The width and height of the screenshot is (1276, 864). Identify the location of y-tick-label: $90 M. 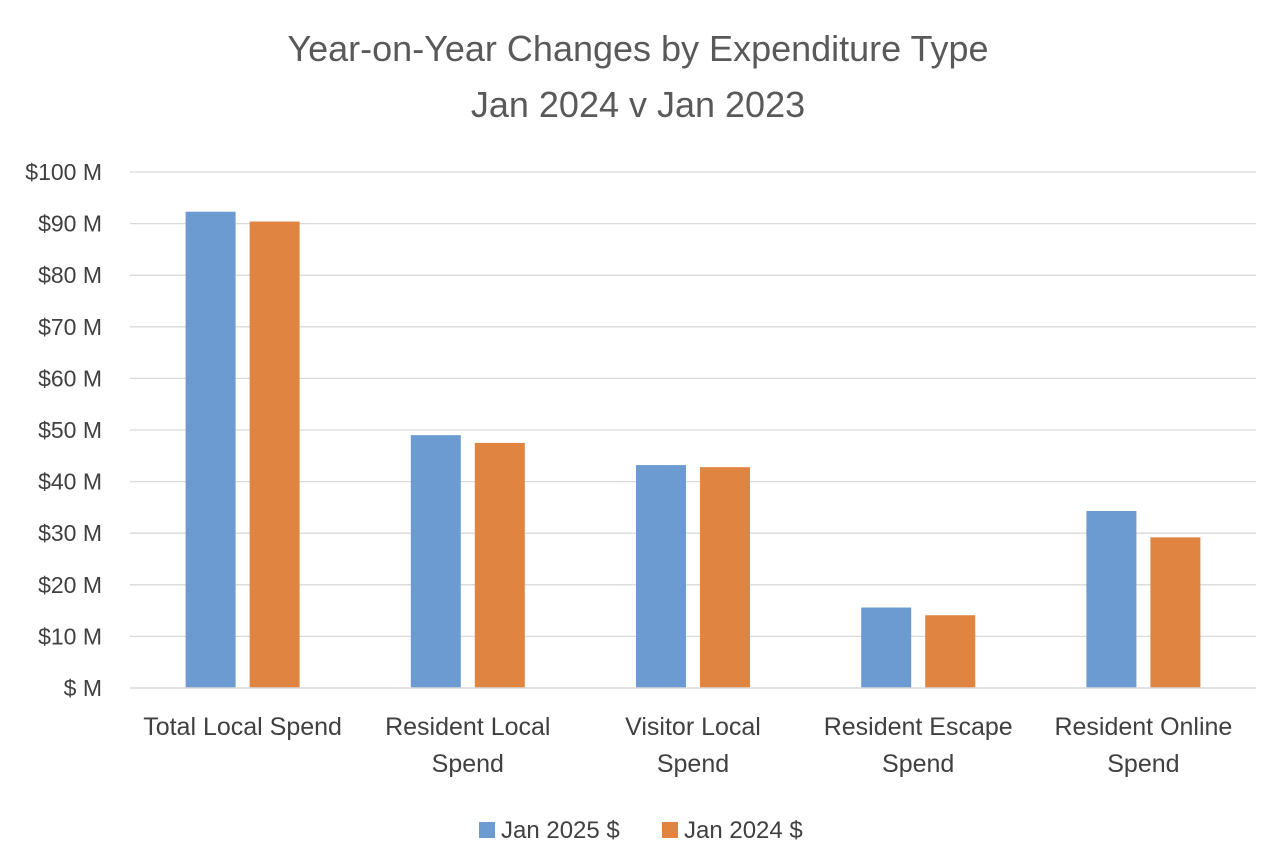
(70, 224).